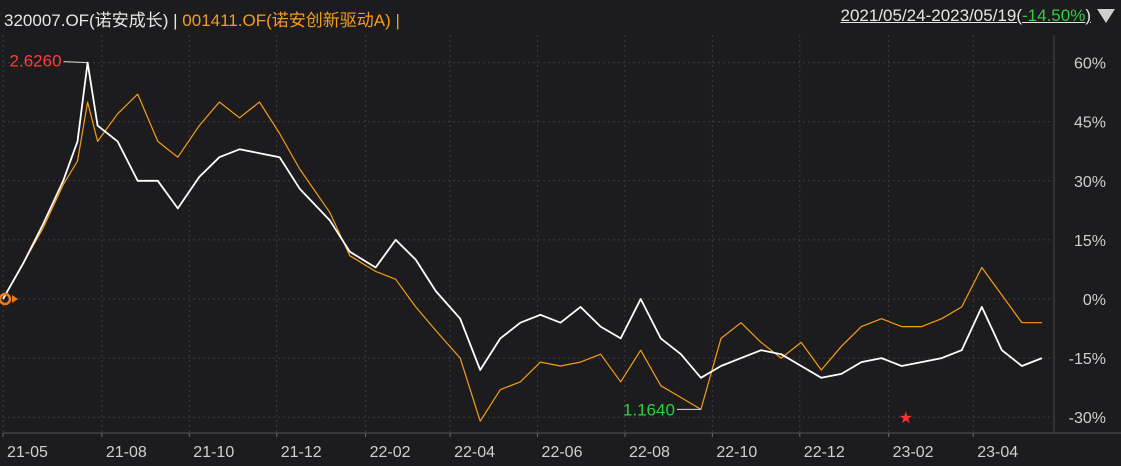  Describe the element at coordinates (126, 452) in the screenshot. I see `x-tick-label: 21-08` at that location.